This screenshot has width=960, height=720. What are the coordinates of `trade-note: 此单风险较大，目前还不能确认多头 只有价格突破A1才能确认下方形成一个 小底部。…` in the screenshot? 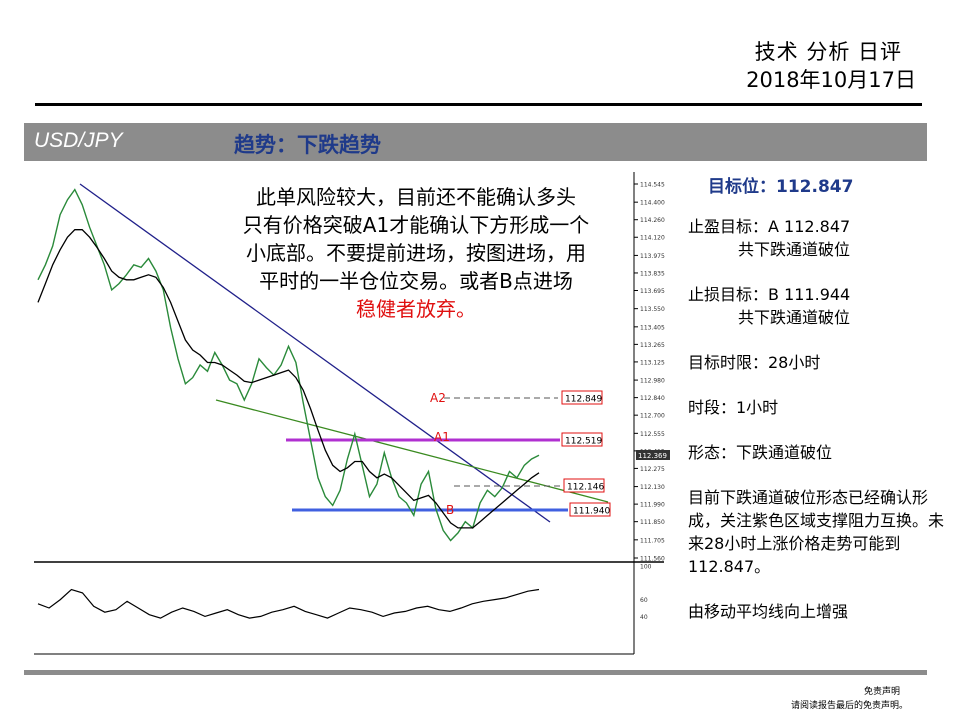 It's located at (416, 253).